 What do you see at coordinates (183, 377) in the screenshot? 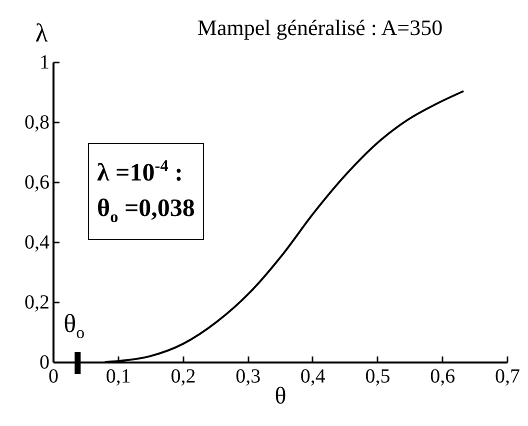
I see `x-tick-label: 0,2` at bounding box center [183, 377].